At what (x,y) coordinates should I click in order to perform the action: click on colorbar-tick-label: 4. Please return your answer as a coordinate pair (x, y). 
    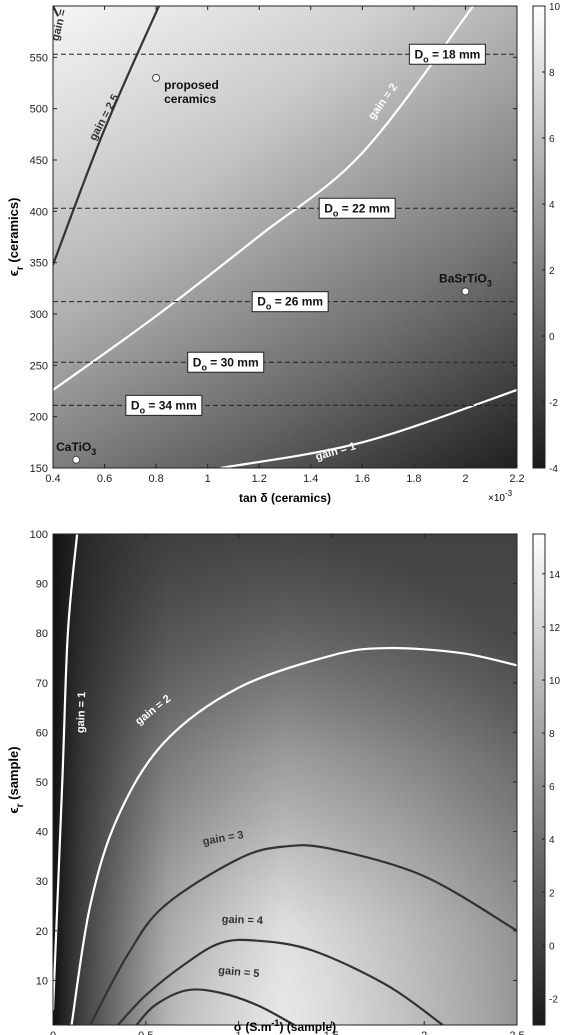
    Looking at the image, I should click on (552, 840).